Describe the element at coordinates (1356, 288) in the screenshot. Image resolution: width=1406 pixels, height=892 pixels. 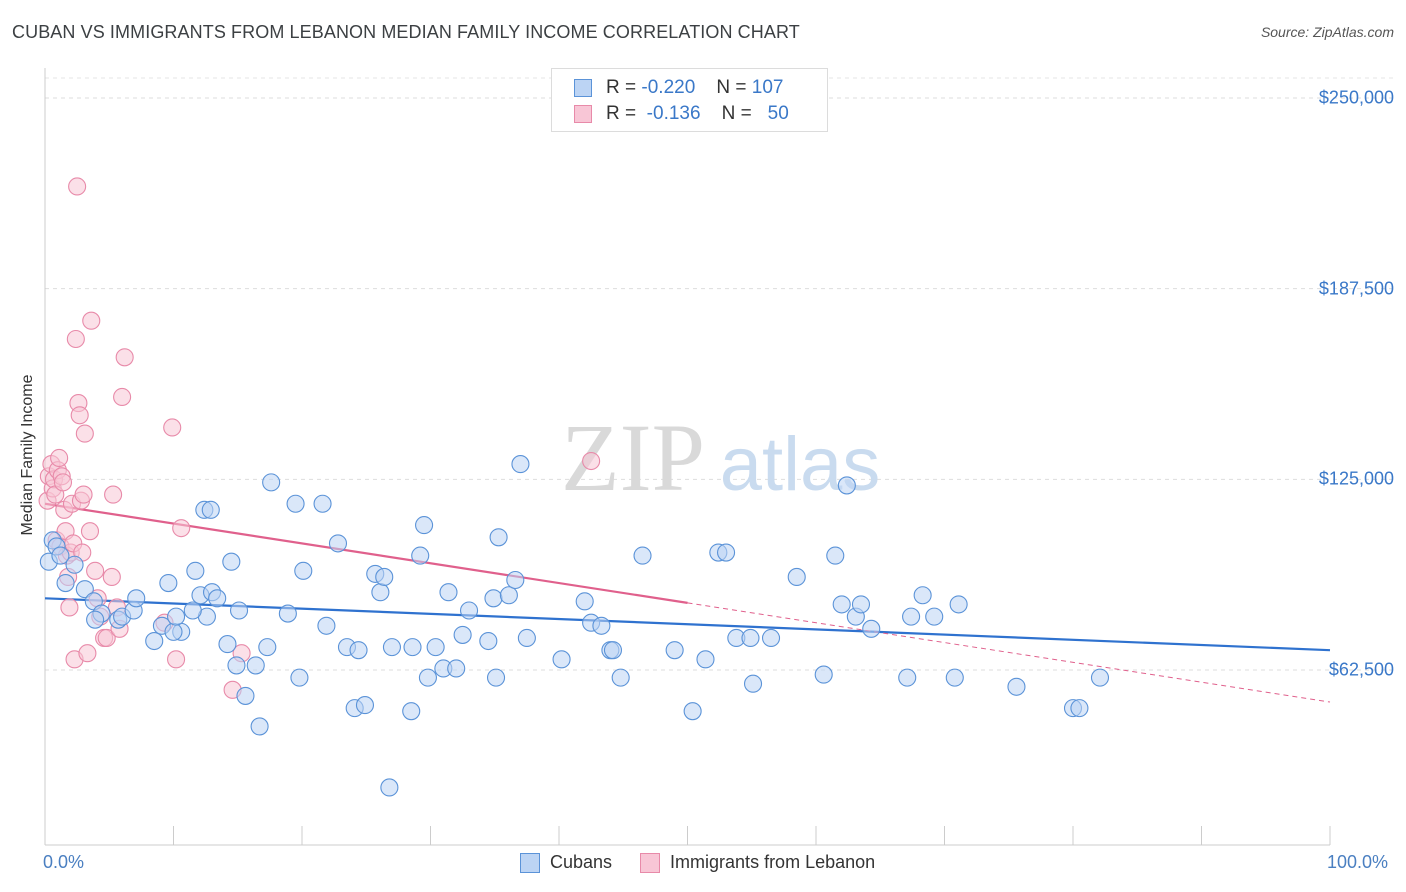
I see `y-tick-label: $187,500` at that location.